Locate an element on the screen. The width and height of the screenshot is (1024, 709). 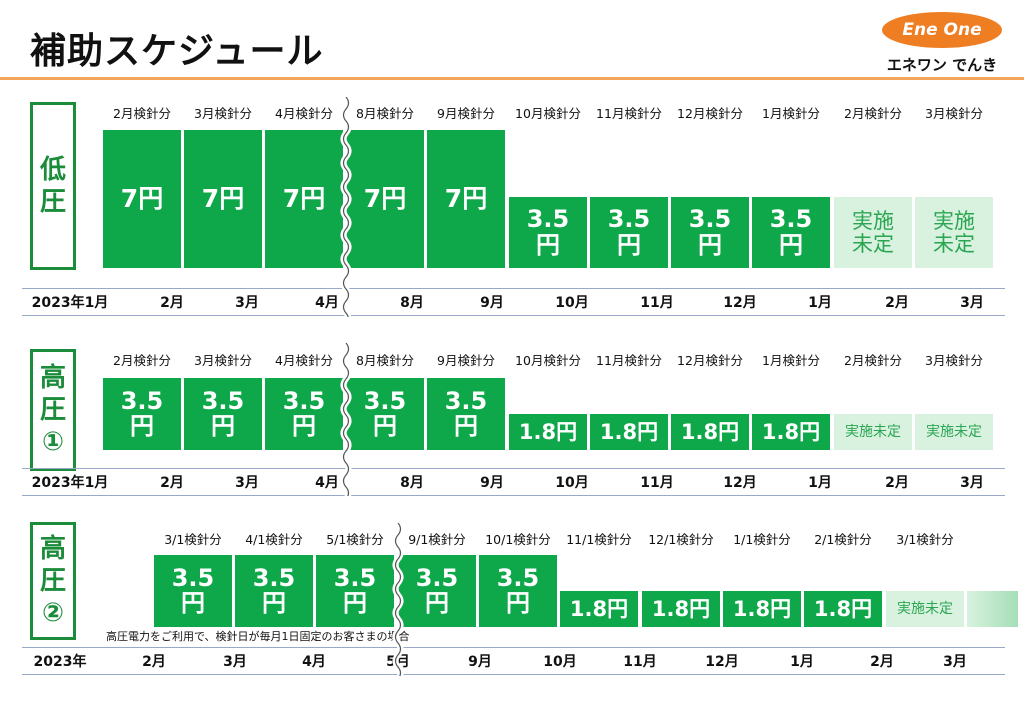
undecided-cell is located at coordinates (992, 609).